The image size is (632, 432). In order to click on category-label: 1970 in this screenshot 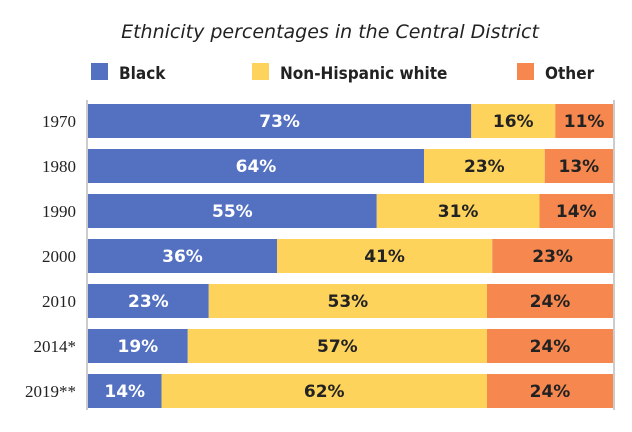, I will do `click(59, 121)`.